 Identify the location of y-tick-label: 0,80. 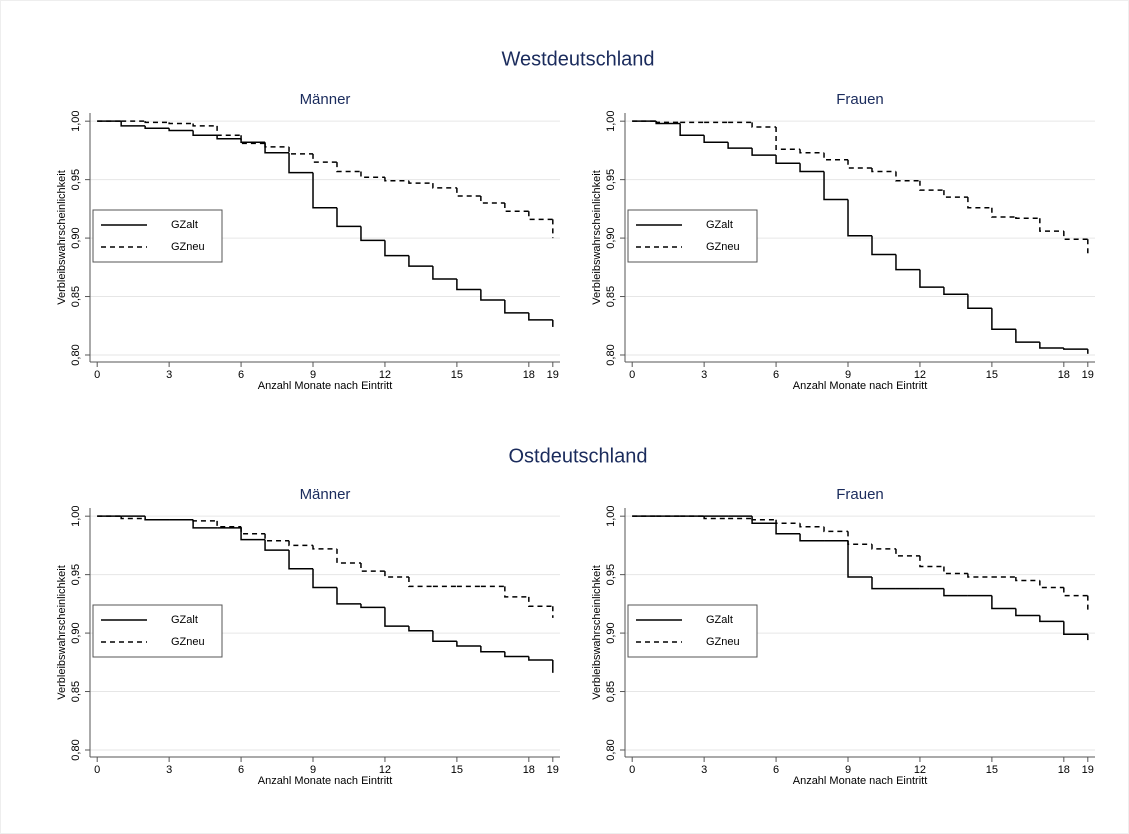
(611, 354).